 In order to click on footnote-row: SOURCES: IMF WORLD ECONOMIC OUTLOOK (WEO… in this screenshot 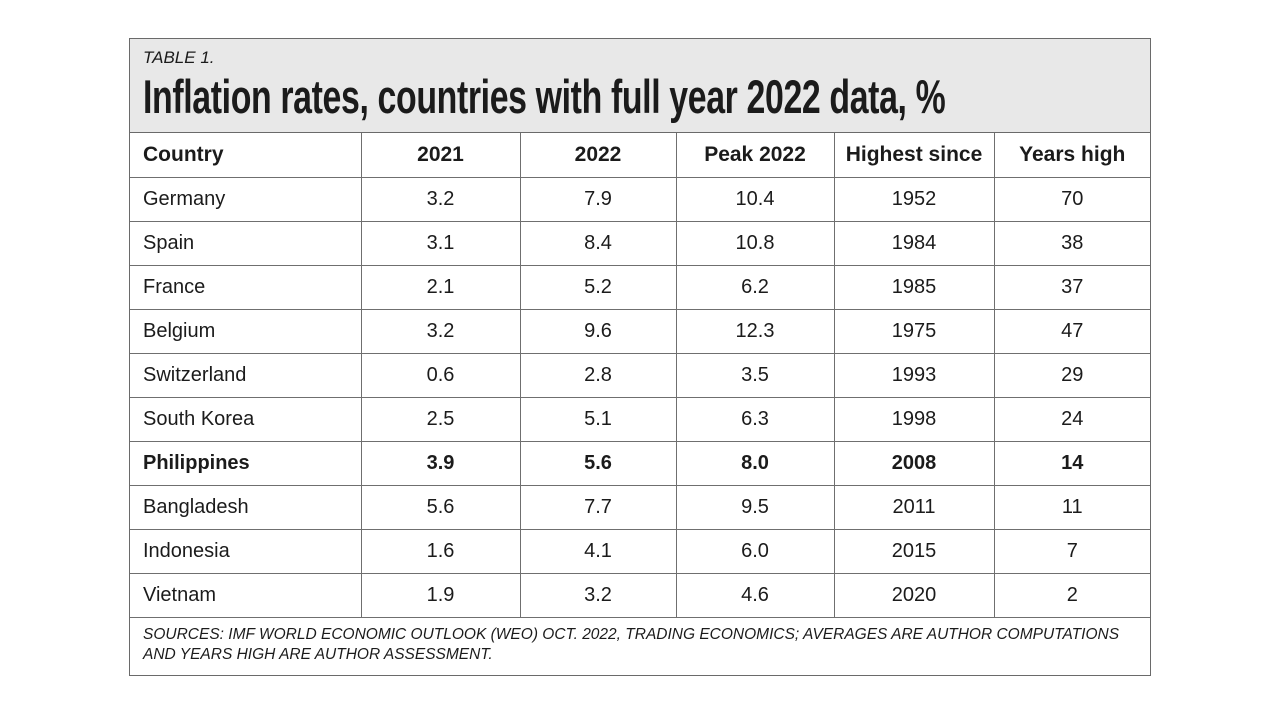, I will do `click(640, 645)`.